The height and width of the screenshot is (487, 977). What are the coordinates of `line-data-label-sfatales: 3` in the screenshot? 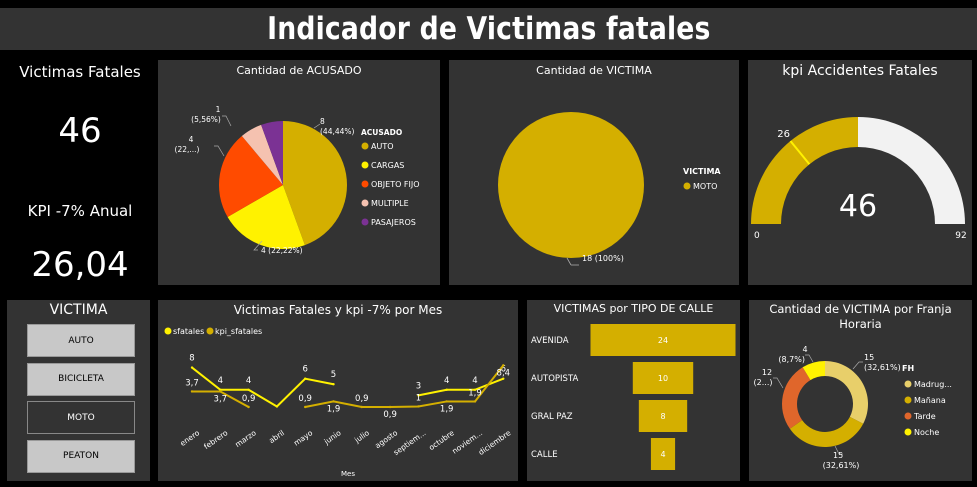 It's located at (418, 386).